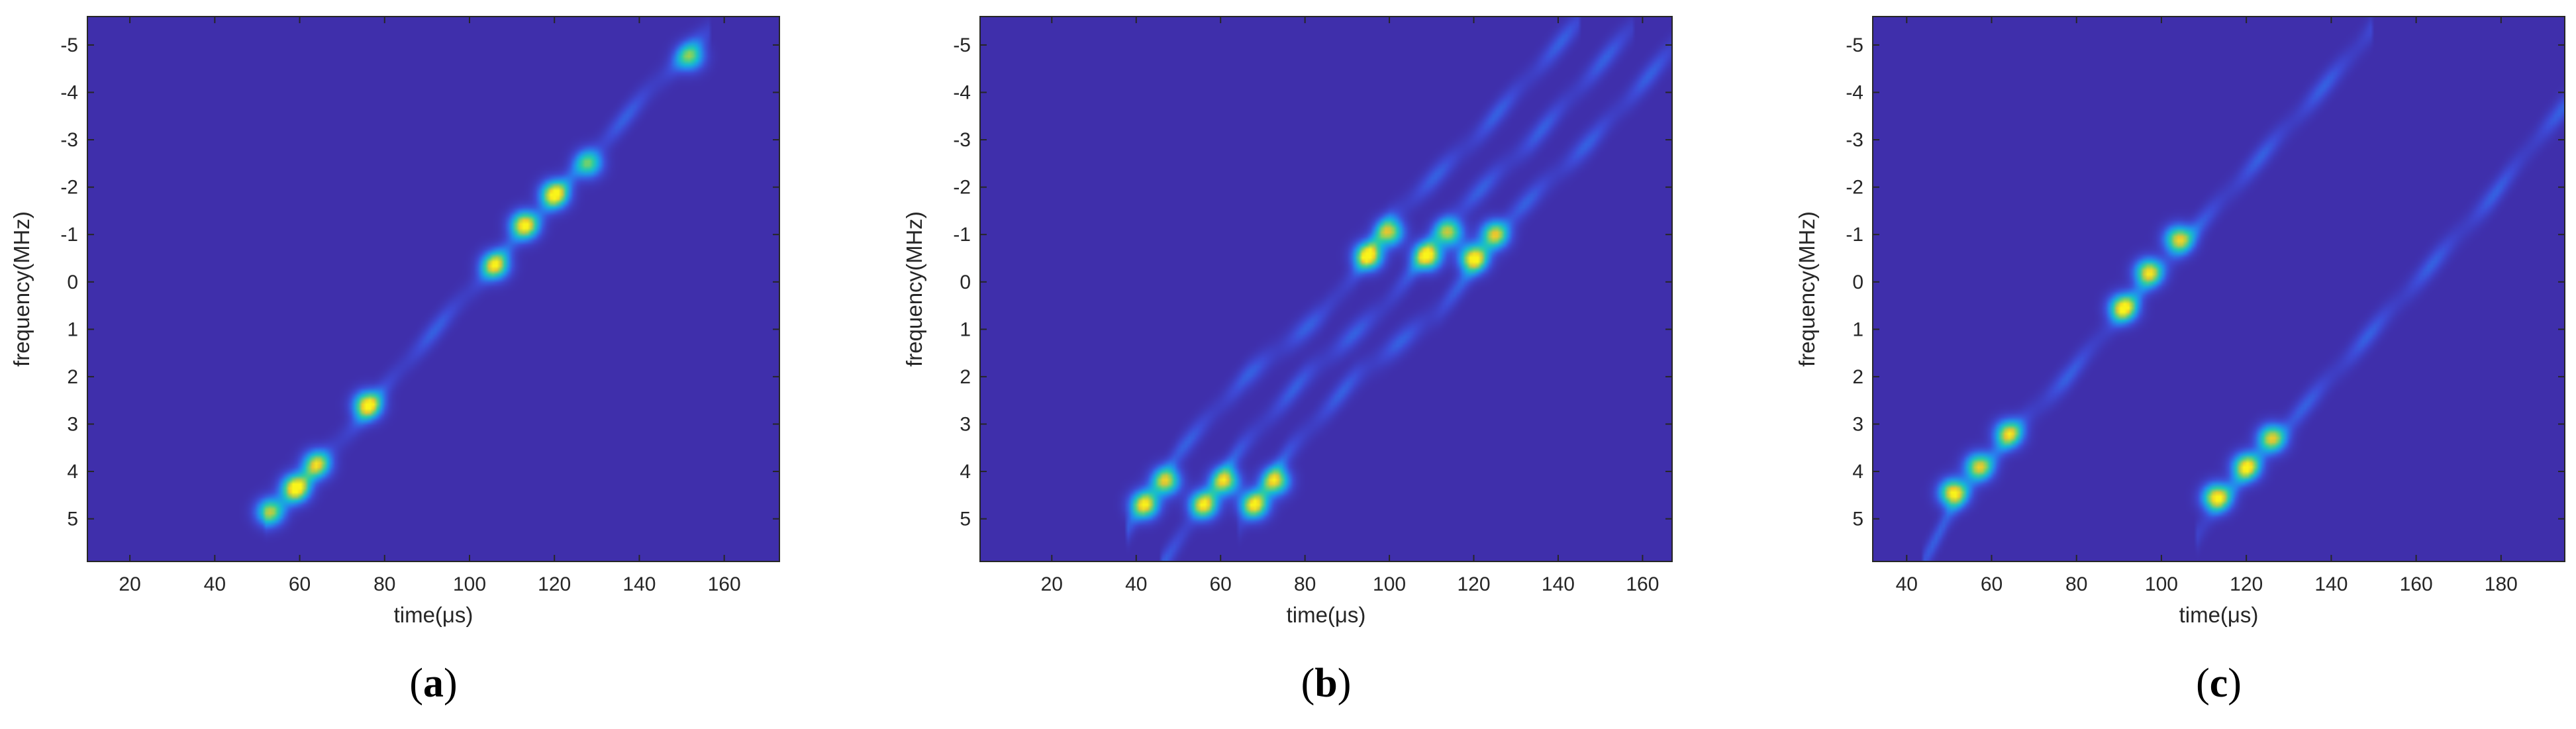  Describe the element at coordinates (2501, 584) in the screenshot. I see `x-tick-label: 180` at that location.